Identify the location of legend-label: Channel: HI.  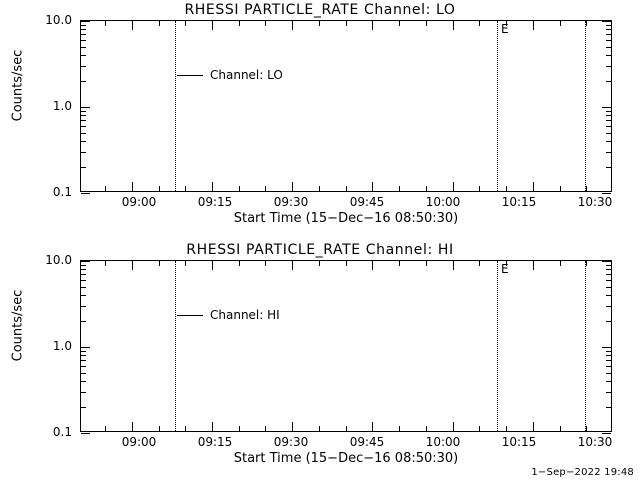
(245, 315).